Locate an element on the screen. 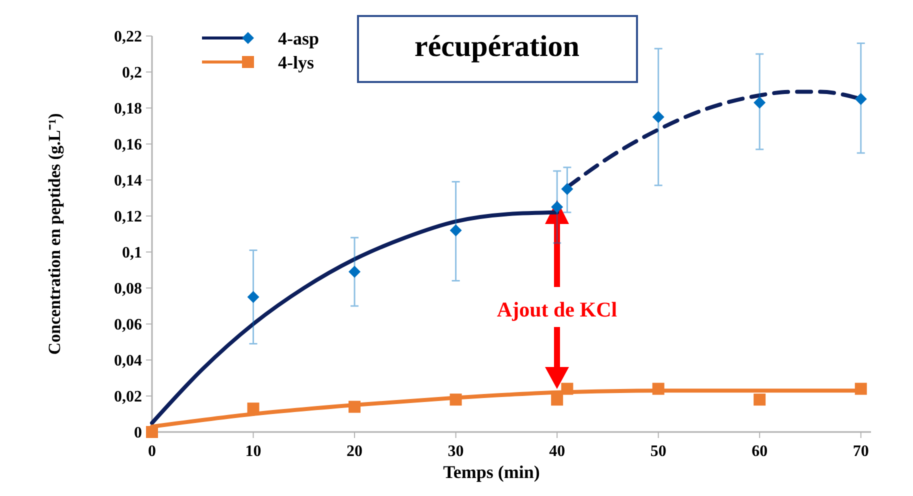  x-tick-label: 60 is located at coordinates (760, 451).